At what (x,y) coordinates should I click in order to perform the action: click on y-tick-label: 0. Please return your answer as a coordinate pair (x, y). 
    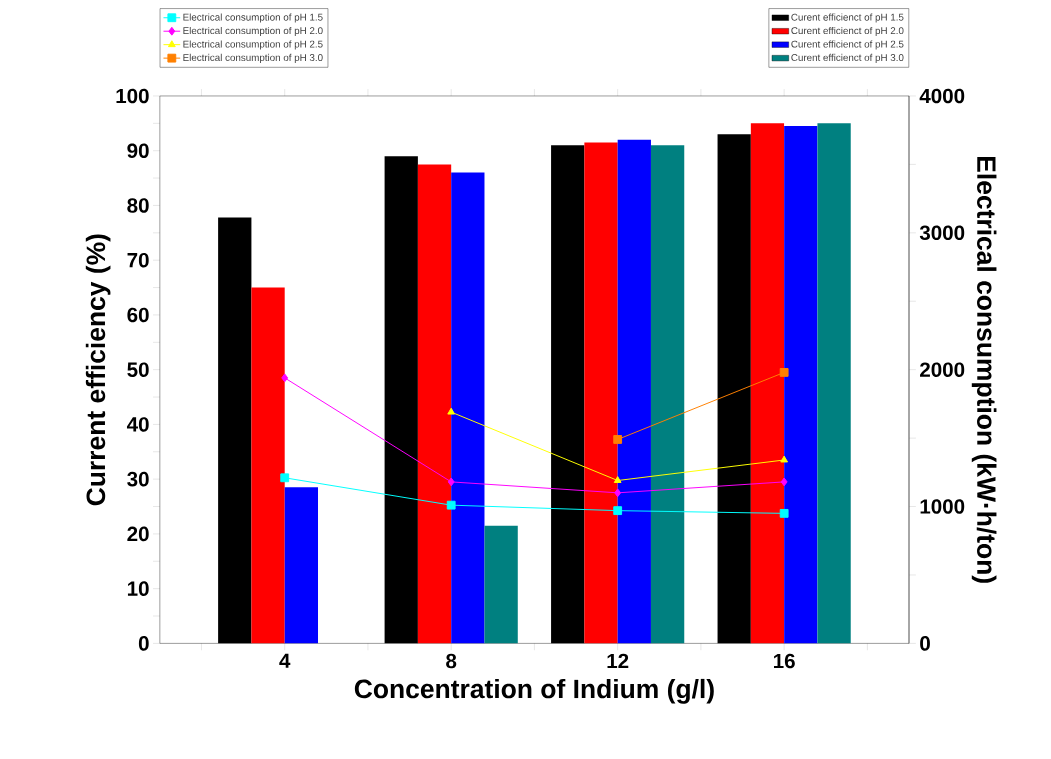
    Looking at the image, I should click on (143, 643).